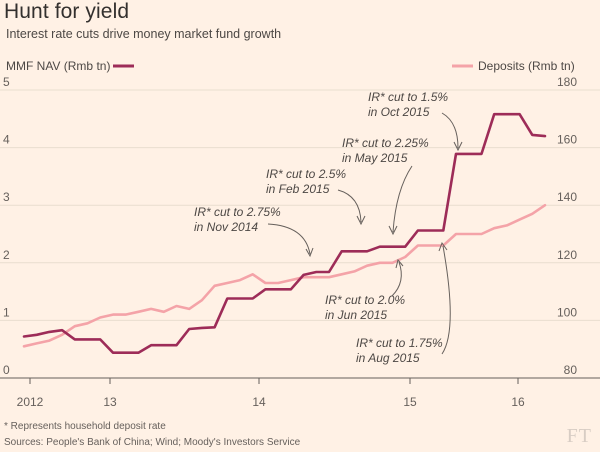 The width and height of the screenshot is (600, 452). I want to click on annotation-feb-2015-line2: in Feb 2015, so click(298, 189).